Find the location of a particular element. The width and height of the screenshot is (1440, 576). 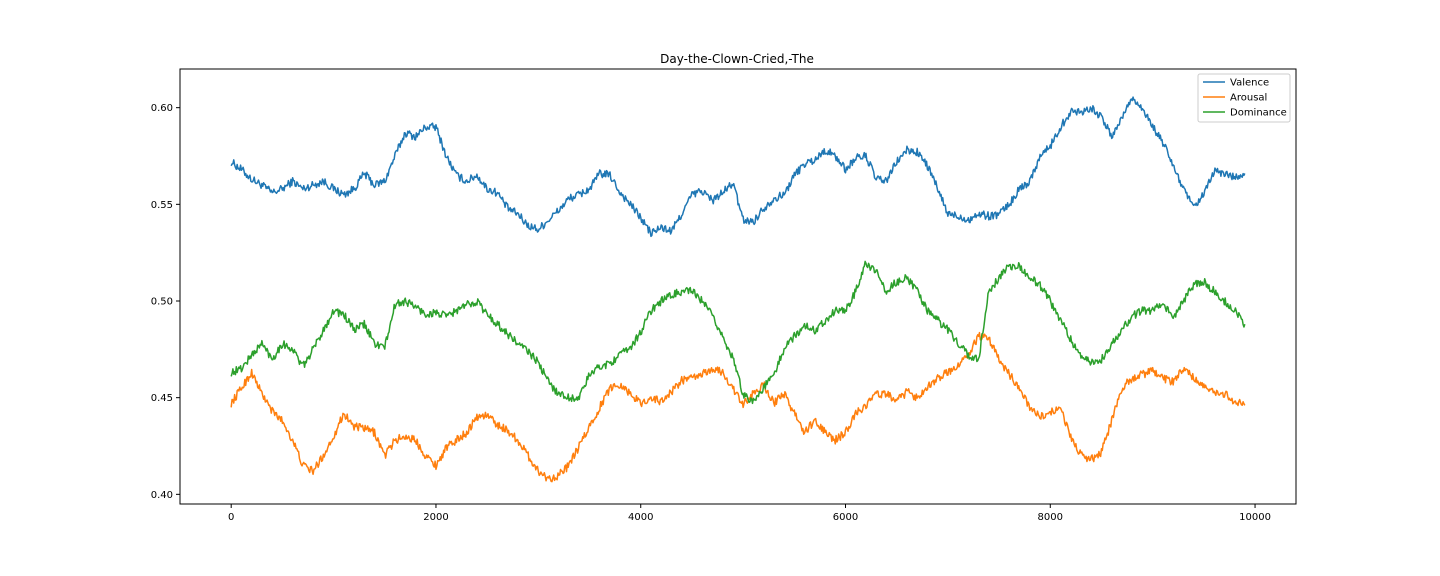

x-axis-ticks: 0 2000 4000 6000 8000 10000 is located at coordinates (749, 513).